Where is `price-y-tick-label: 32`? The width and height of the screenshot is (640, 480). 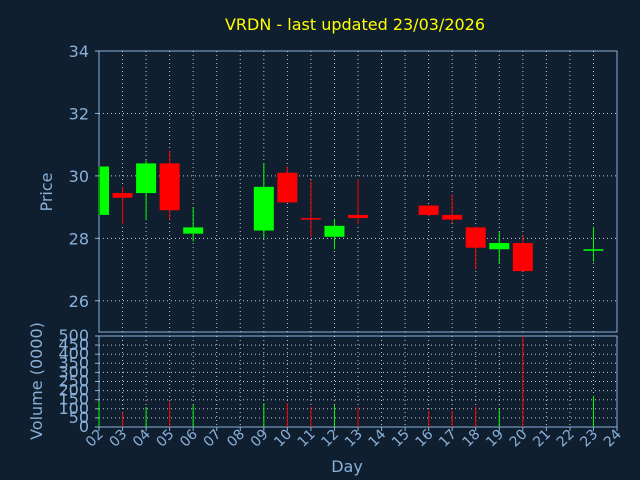
price-y-tick-label: 32 is located at coordinates (79, 113).